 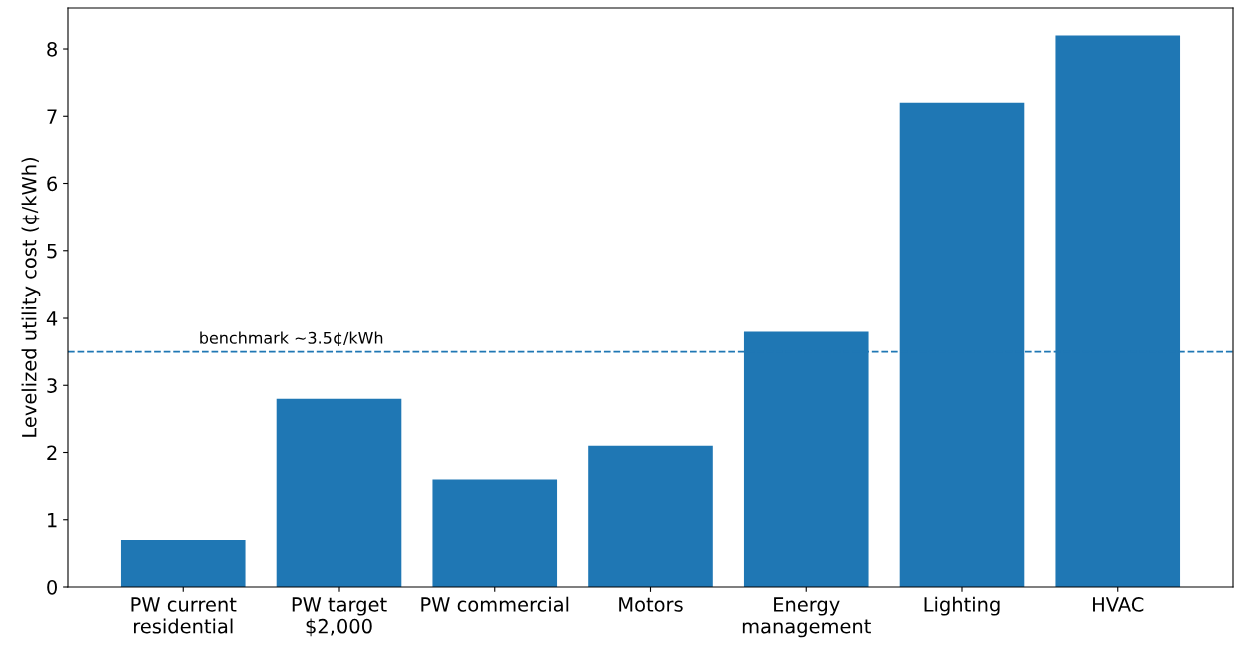 I want to click on y-tick-label: 5, so click(x=52, y=251).